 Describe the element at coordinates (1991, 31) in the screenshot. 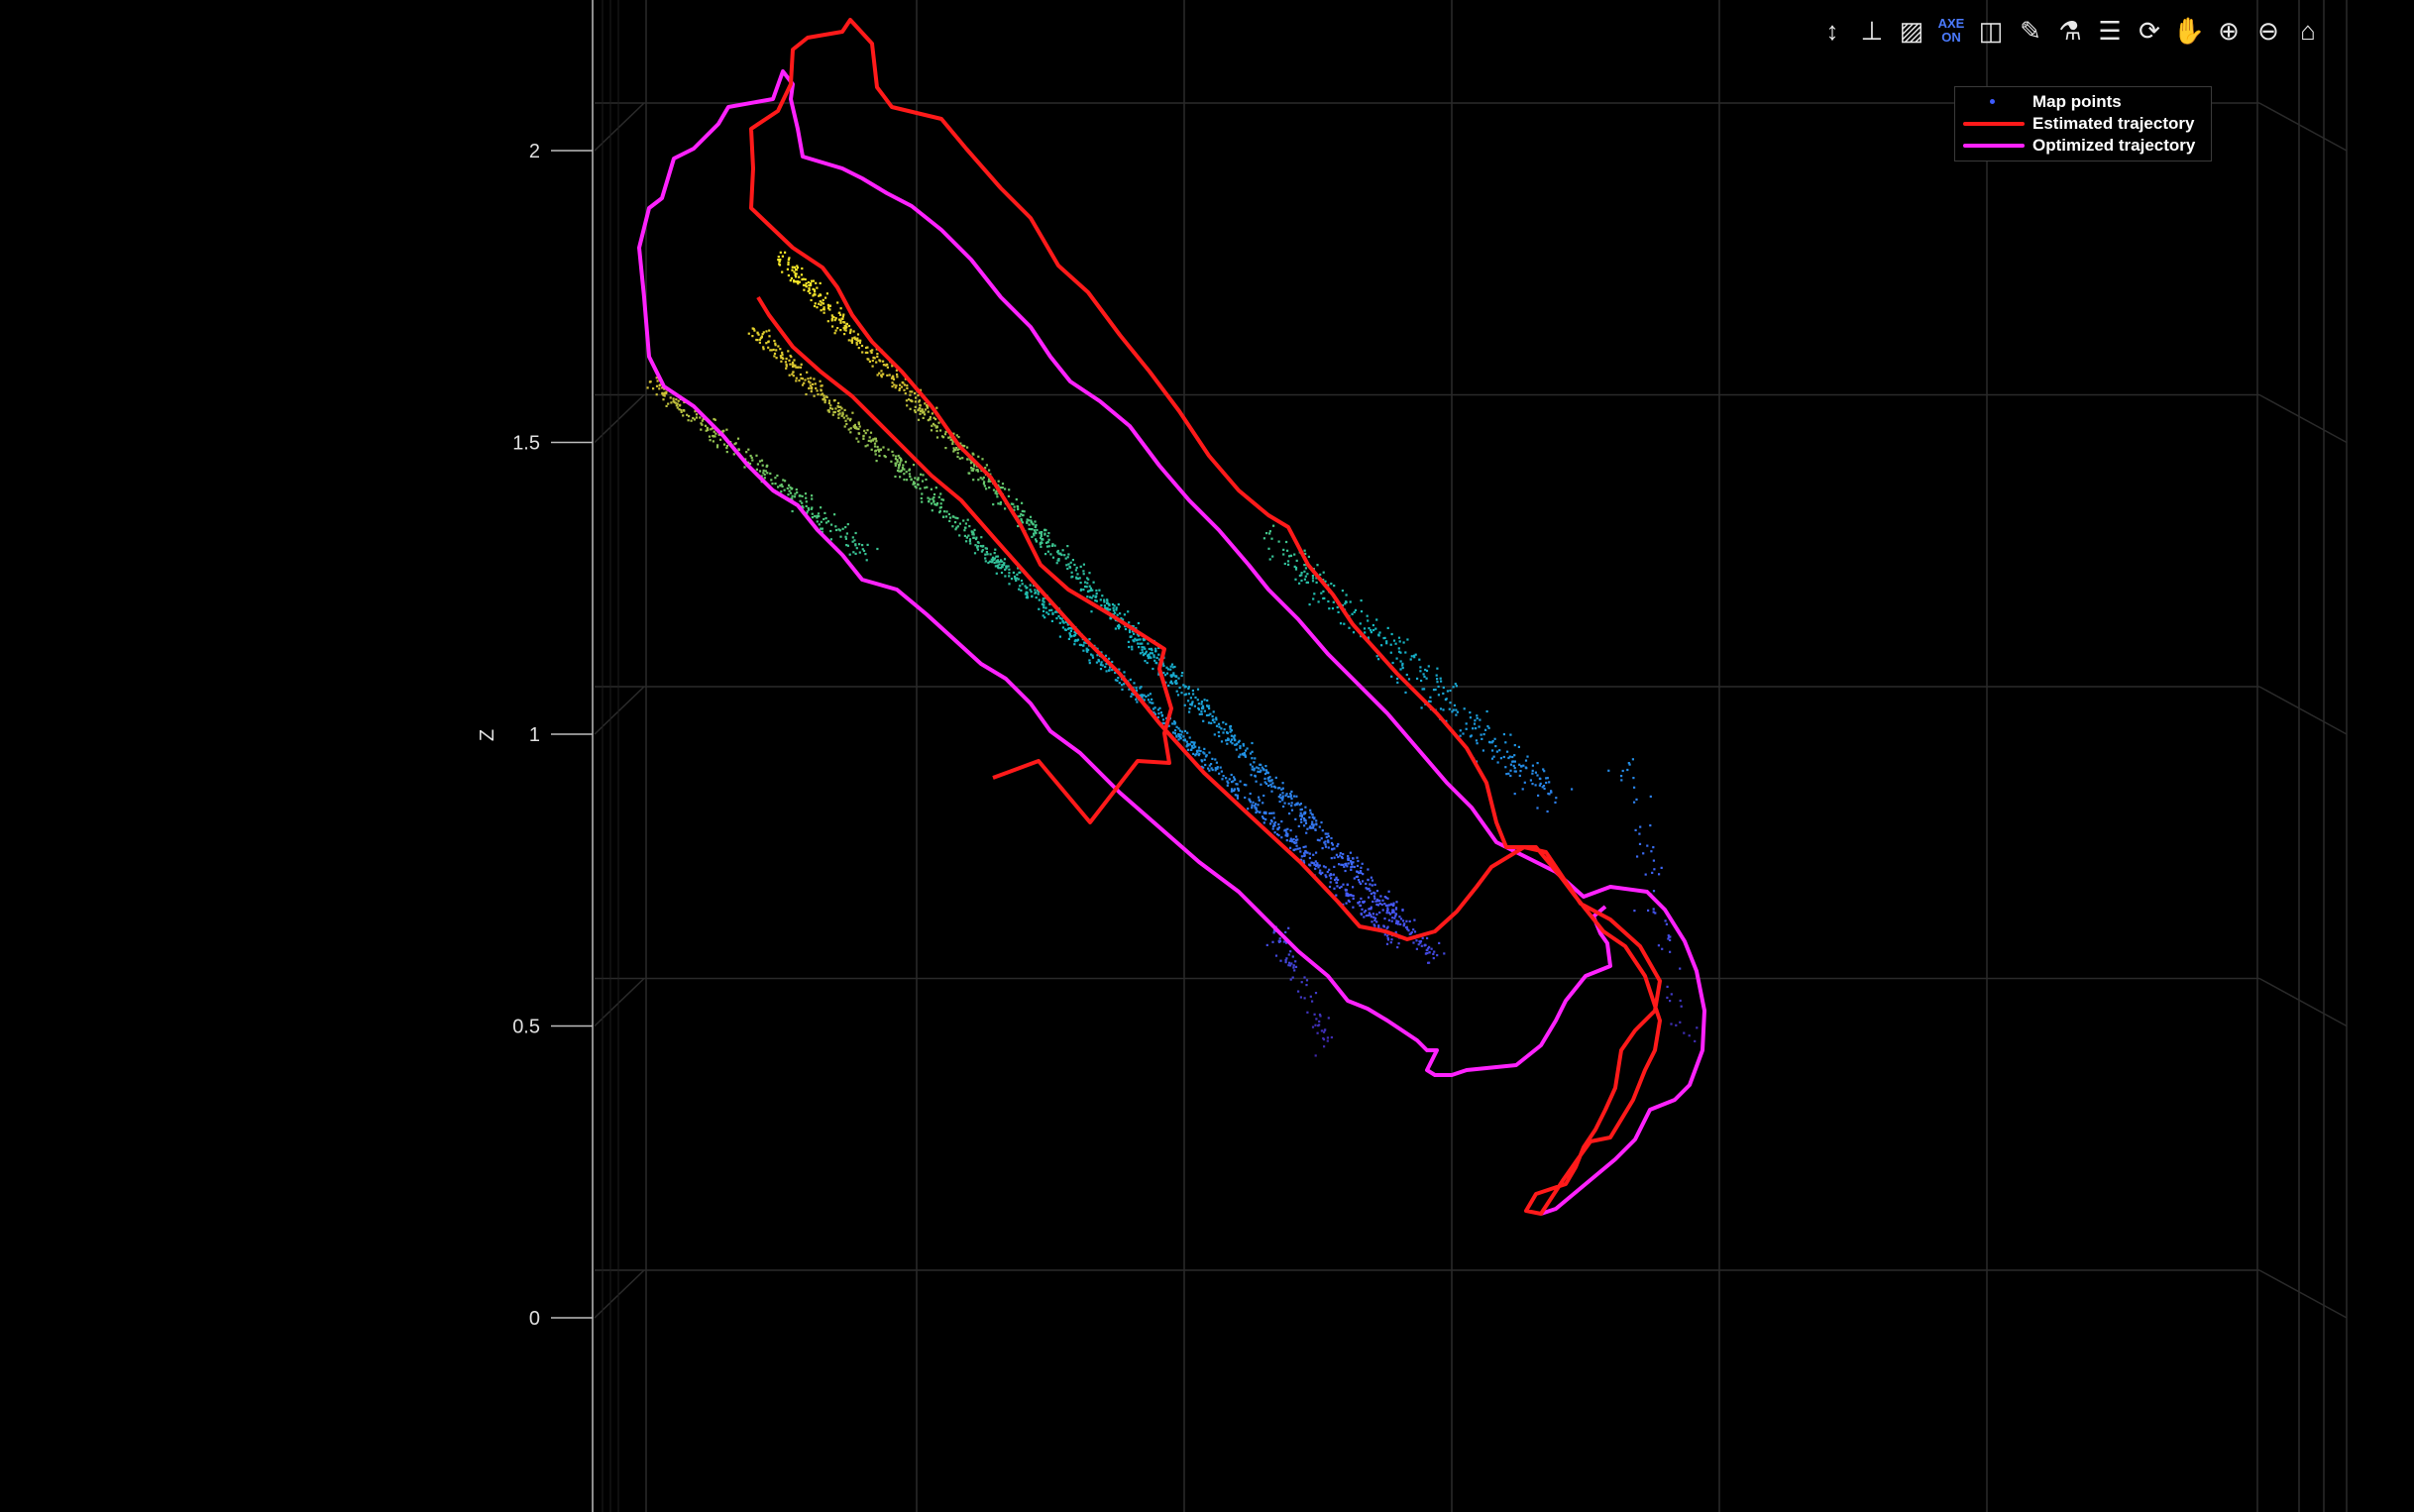

I see `cube-view-icon: ◫` at that location.